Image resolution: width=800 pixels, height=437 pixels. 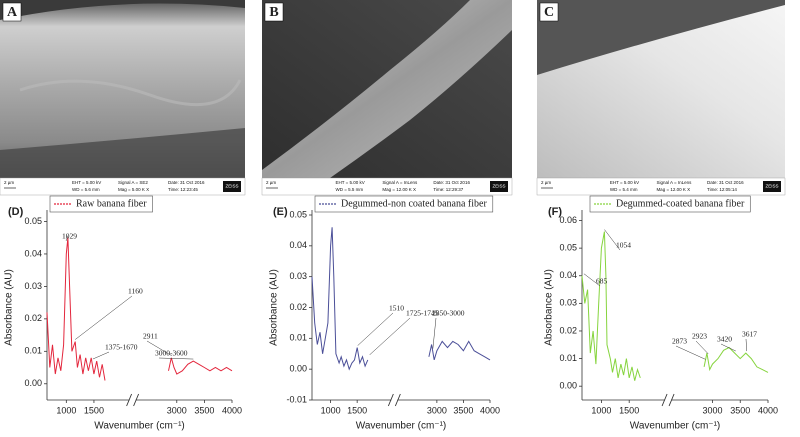 I want to click on annotation: 1160, so click(x=135, y=291).